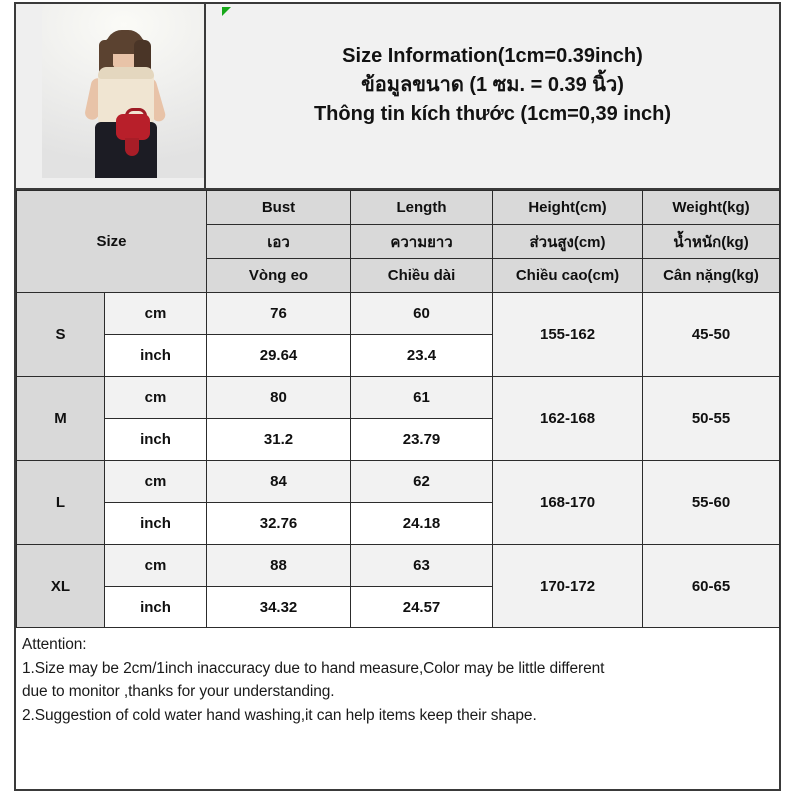 Image resolution: width=800 pixels, height=800 pixels. Describe the element at coordinates (155, 313) in the screenshot. I see `unit-cm-s: cm` at that location.